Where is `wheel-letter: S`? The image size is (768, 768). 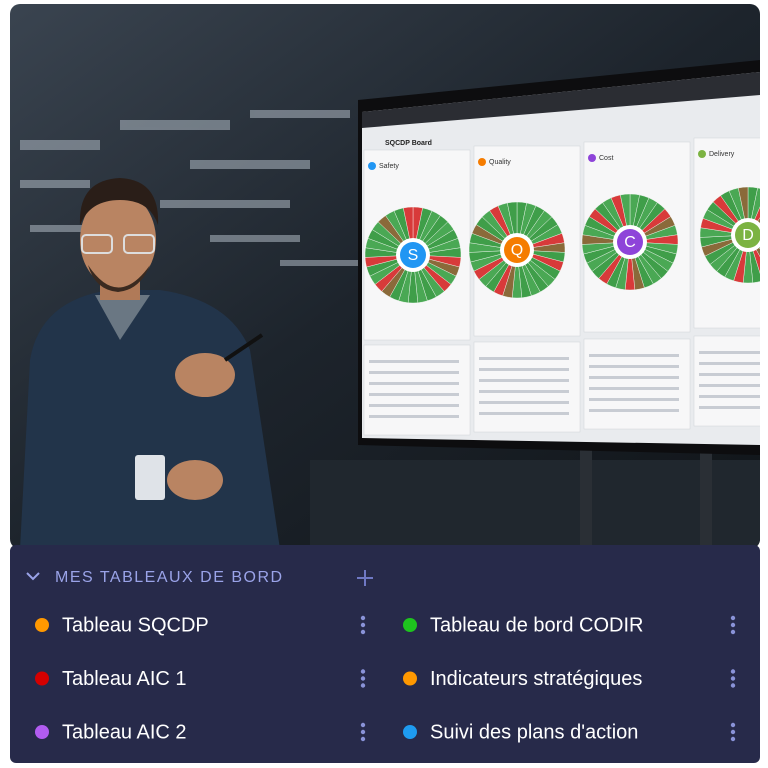 wheel-letter: S is located at coordinates (413, 255).